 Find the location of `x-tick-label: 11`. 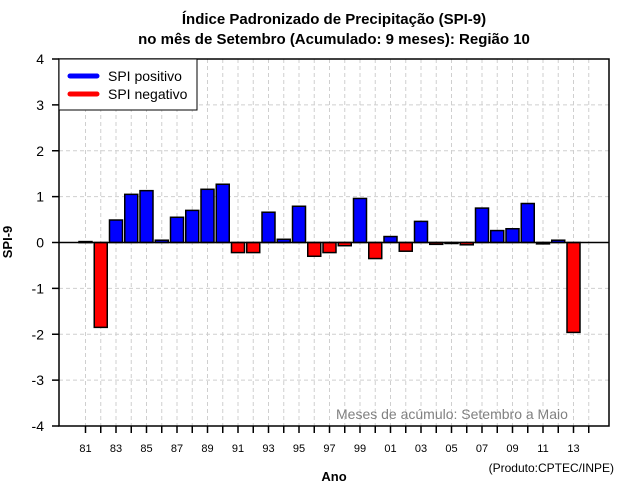

x-tick-label: 11 is located at coordinates (542, 449).